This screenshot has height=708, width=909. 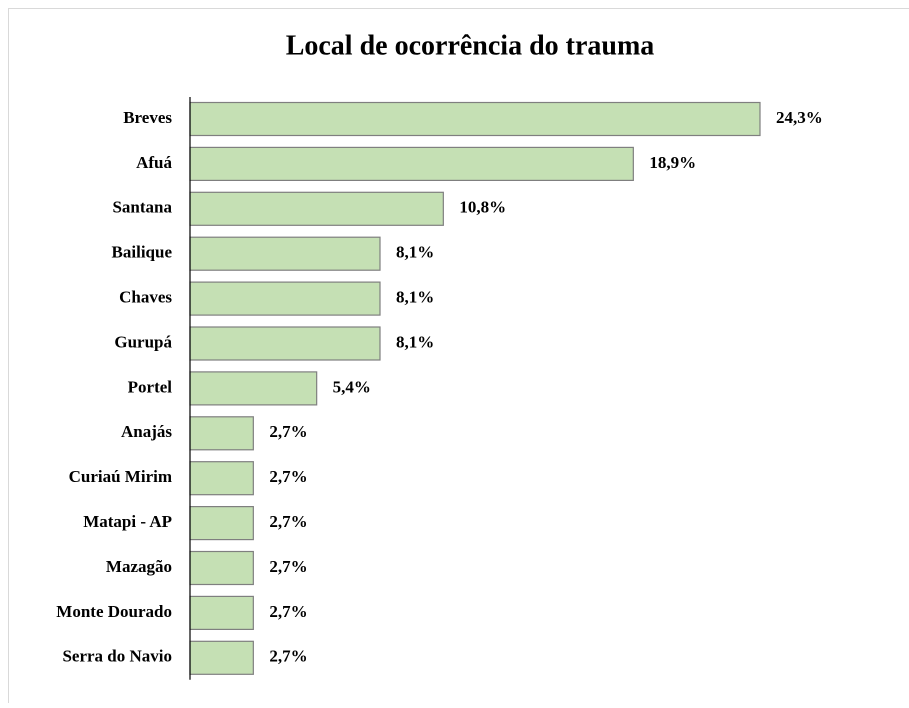 I want to click on y-tick-label: Anajás, so click(x=146, y=431).